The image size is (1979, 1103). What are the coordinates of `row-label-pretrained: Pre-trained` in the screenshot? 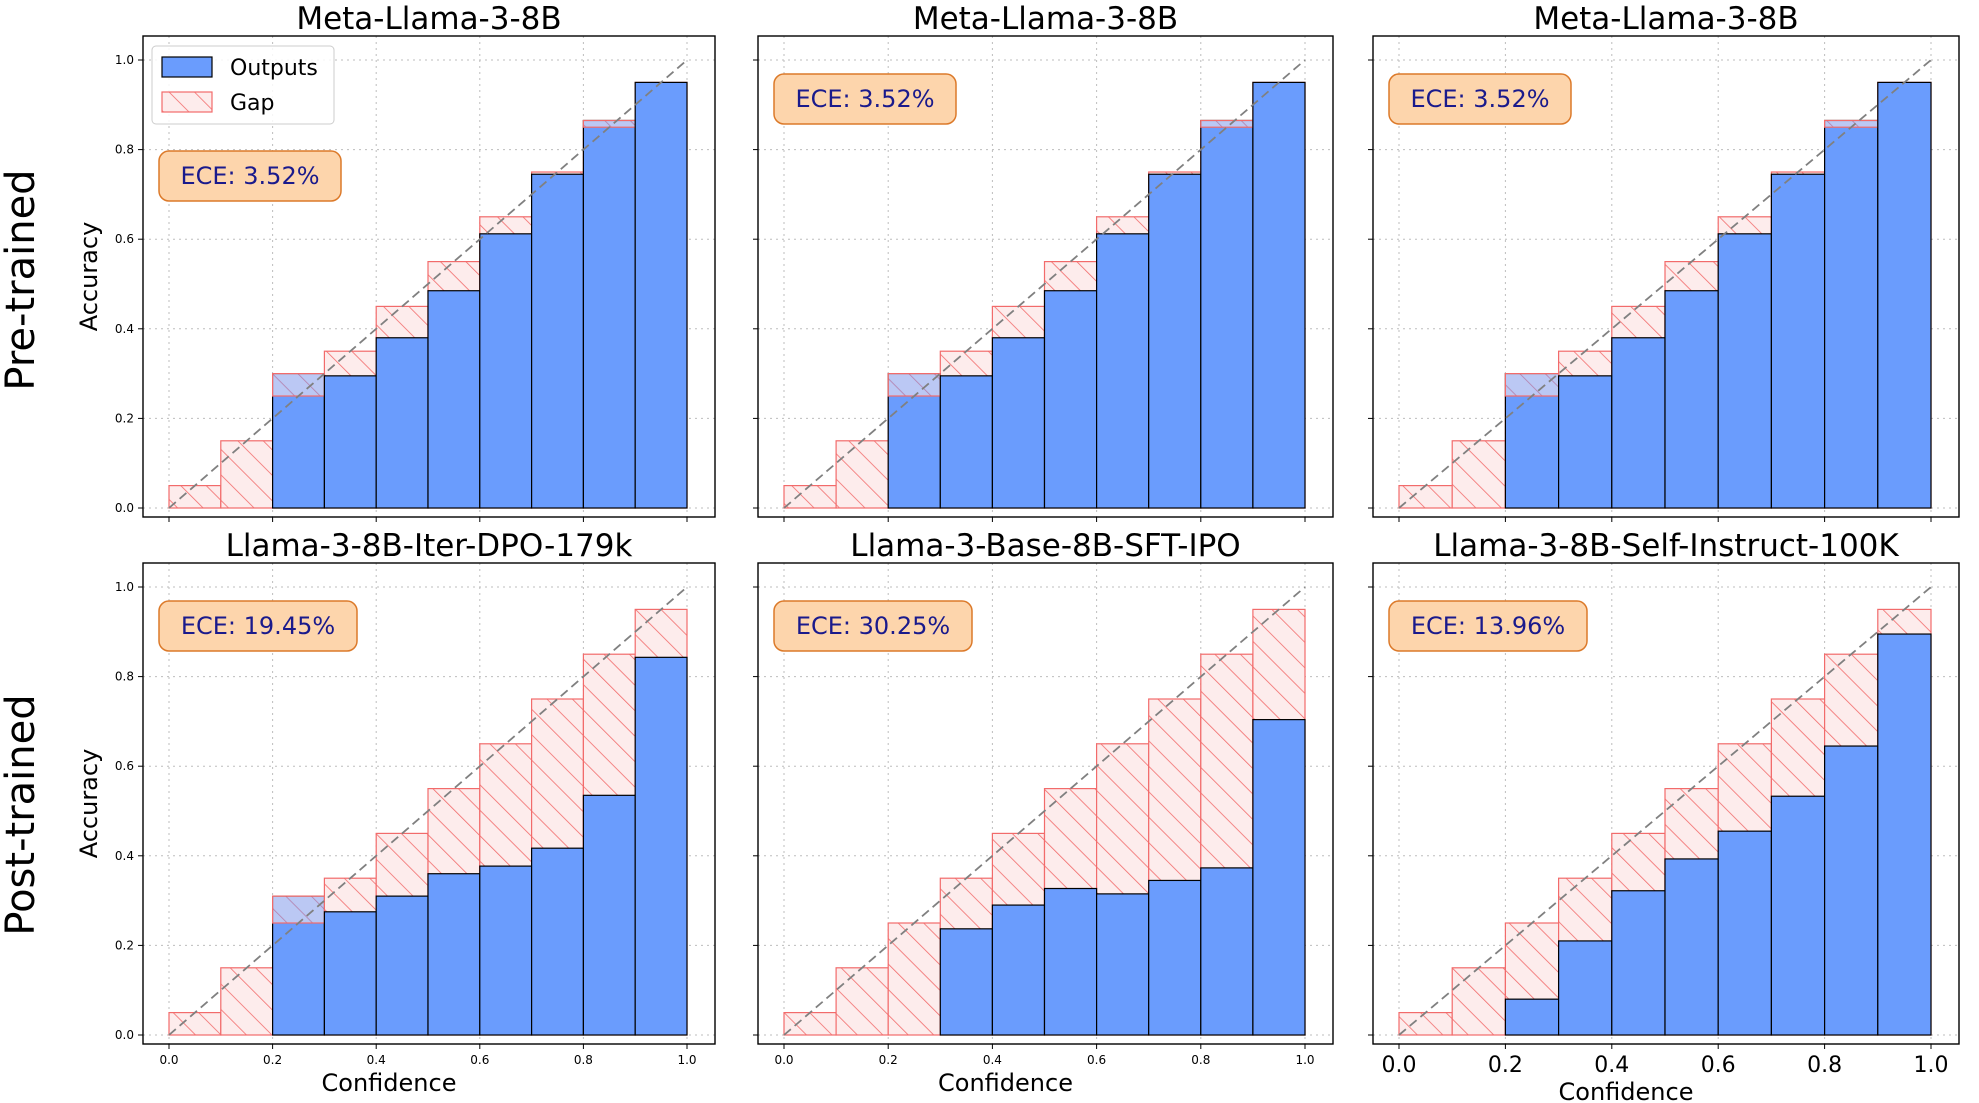 It's located at (22, 279).